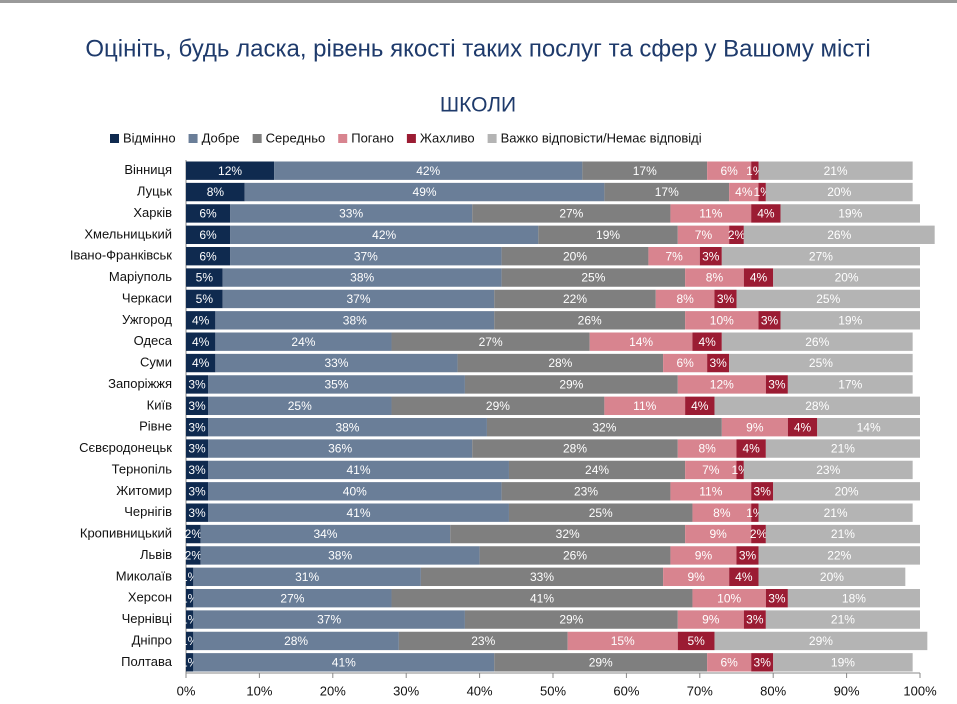  What do you see at coordinates (142, 468) in the screenshot?
I see `y-tick-label: Тернопіль` at bounding box center [142, 468].